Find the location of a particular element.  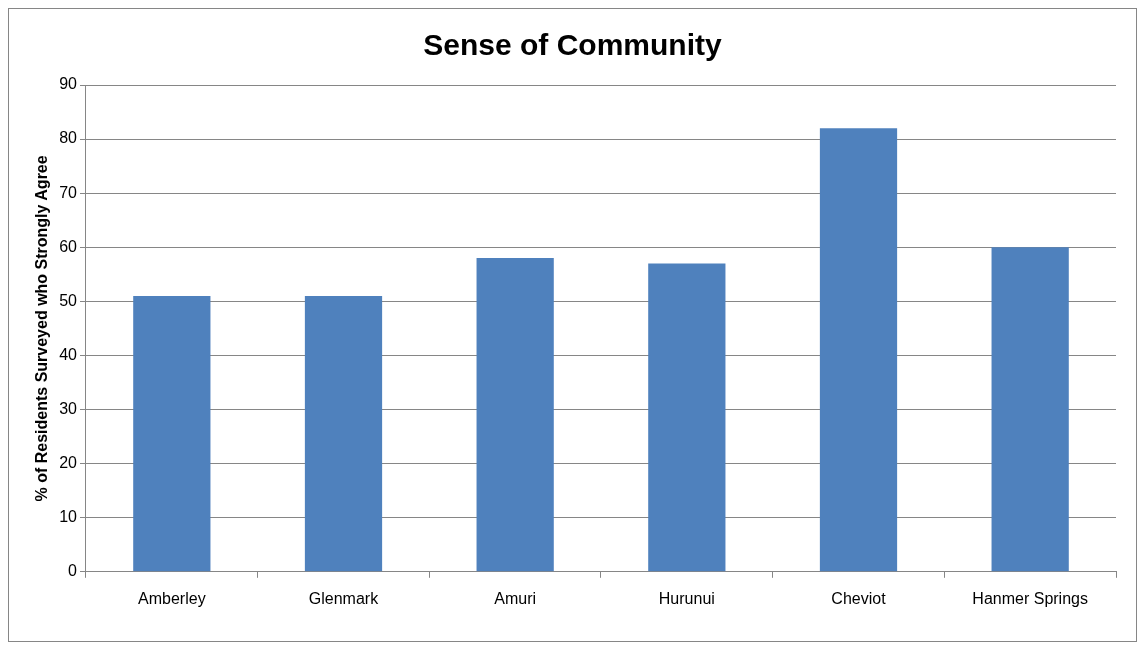

y-axis-title: % of Residents Surveyed who Strongly Agree is located at coordinates (42, 328).